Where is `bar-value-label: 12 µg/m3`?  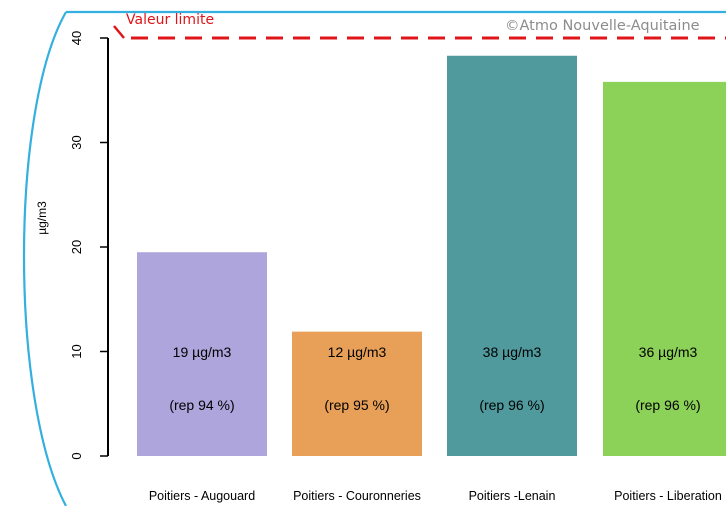
bar-value-label: 12 µg/m3 is located at coordinates (357, 352).